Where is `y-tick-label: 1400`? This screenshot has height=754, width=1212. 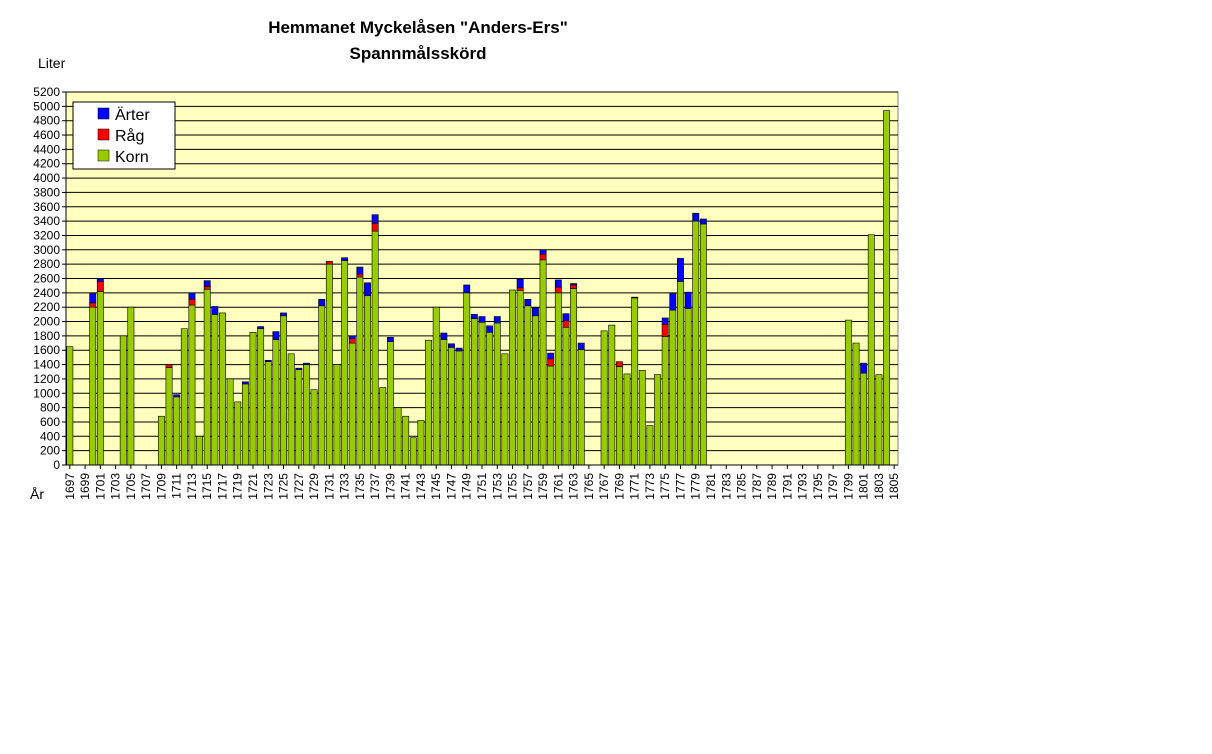
y-tick-label: 1400 is located at coordinates (46, 365).